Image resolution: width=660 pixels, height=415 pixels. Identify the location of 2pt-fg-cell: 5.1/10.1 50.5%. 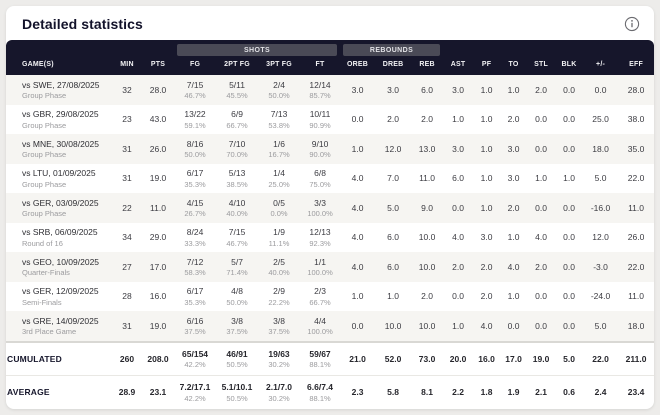
(237, 392).